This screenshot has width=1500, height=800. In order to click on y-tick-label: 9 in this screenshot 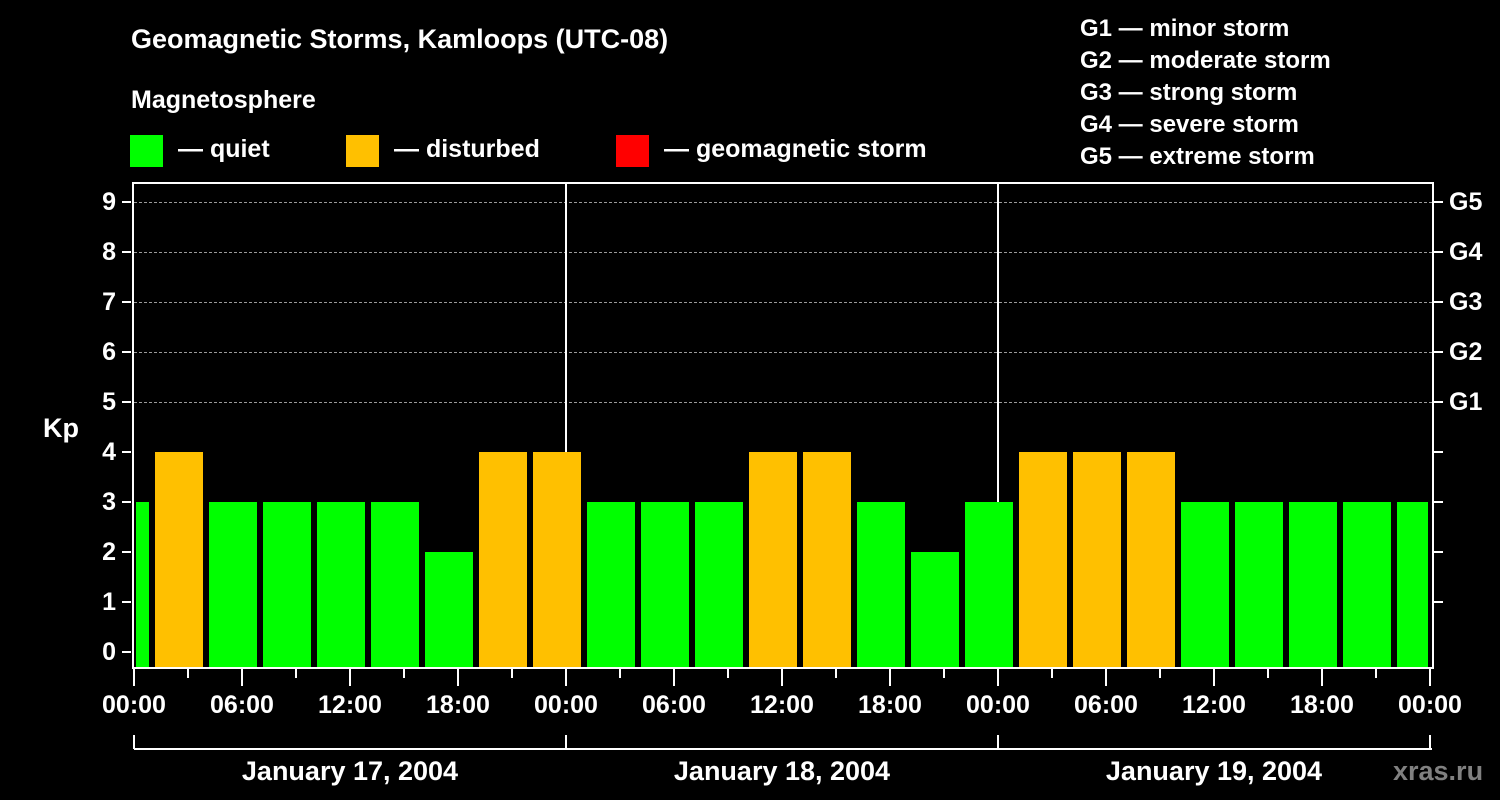, I will do `click(109, 202)`.